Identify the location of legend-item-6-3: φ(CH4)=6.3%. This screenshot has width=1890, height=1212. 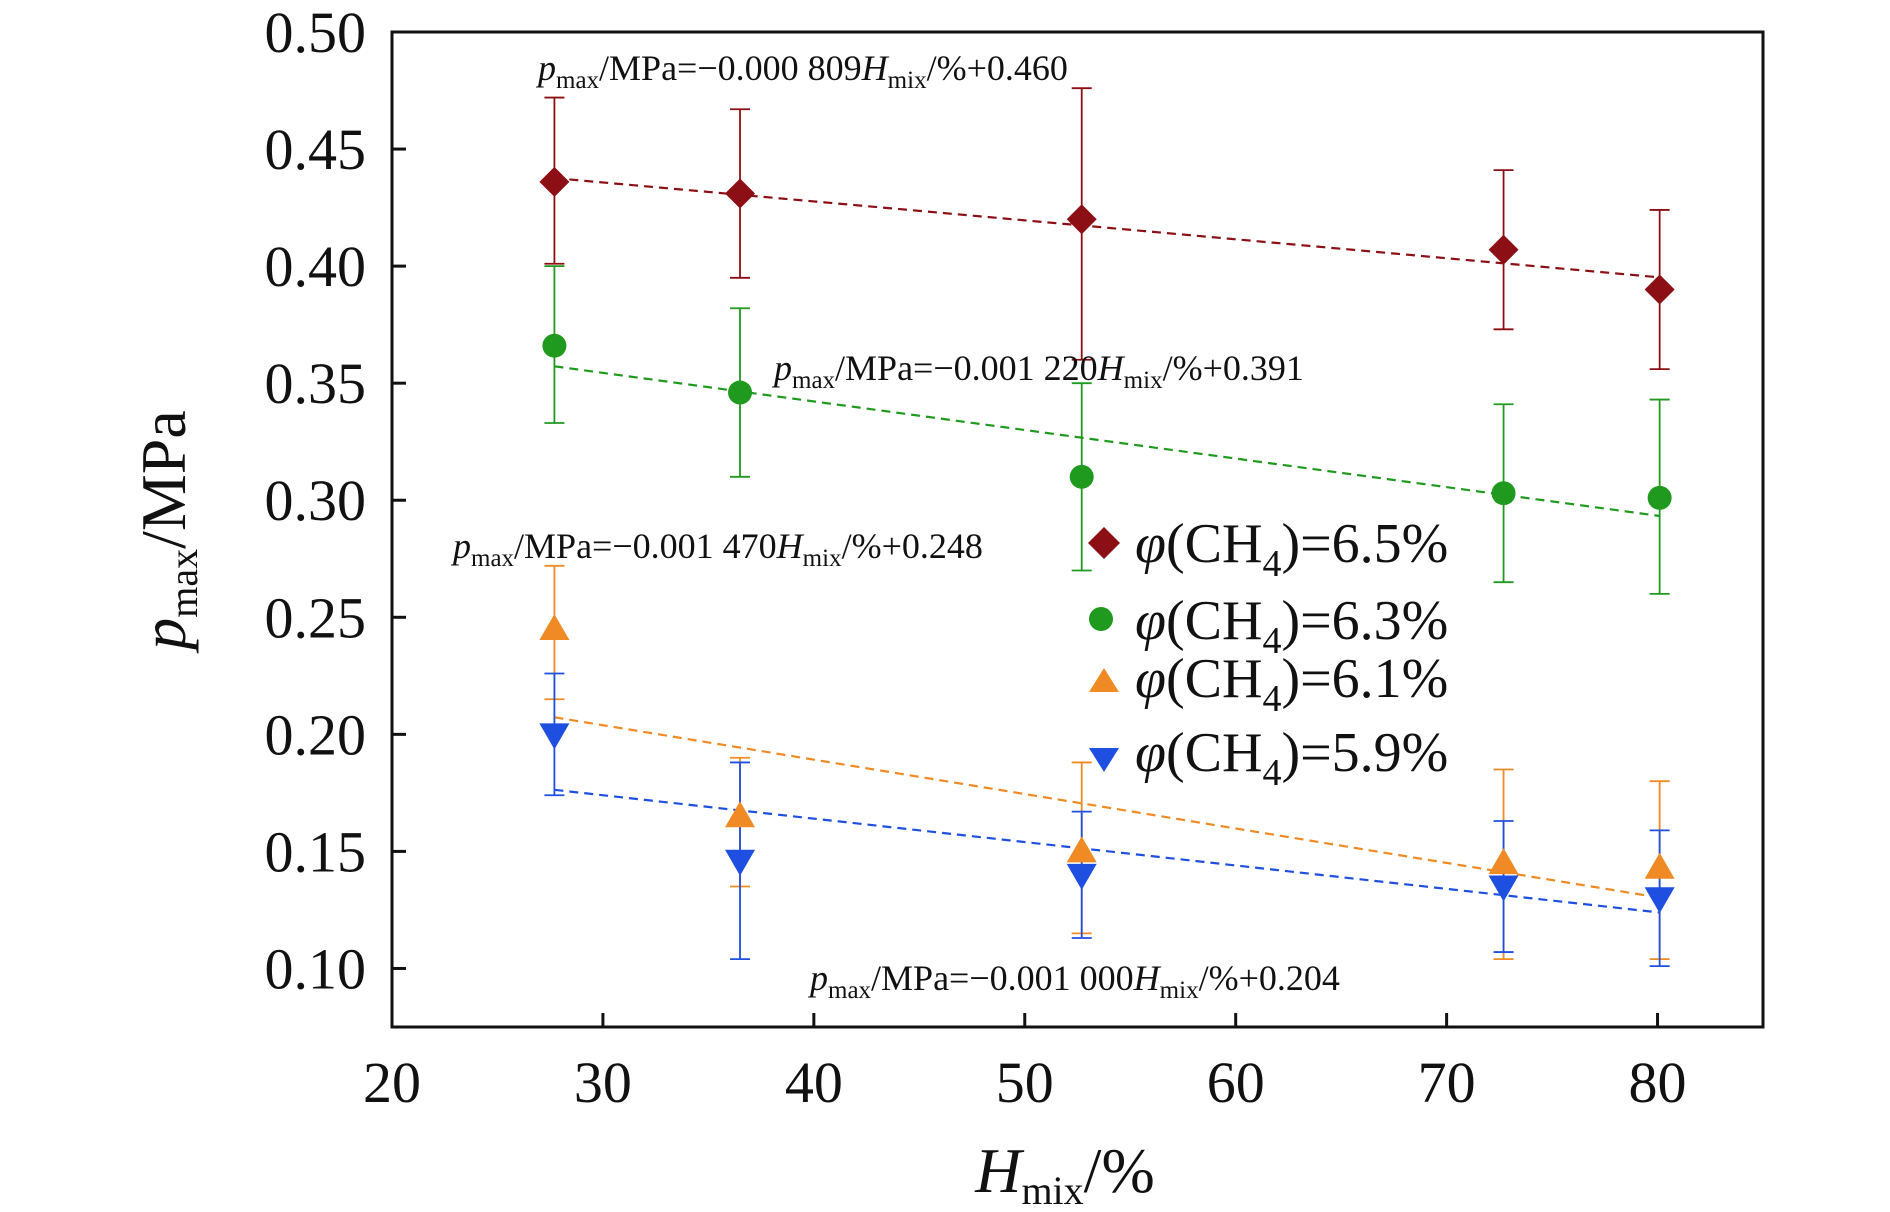
(1268, 626).